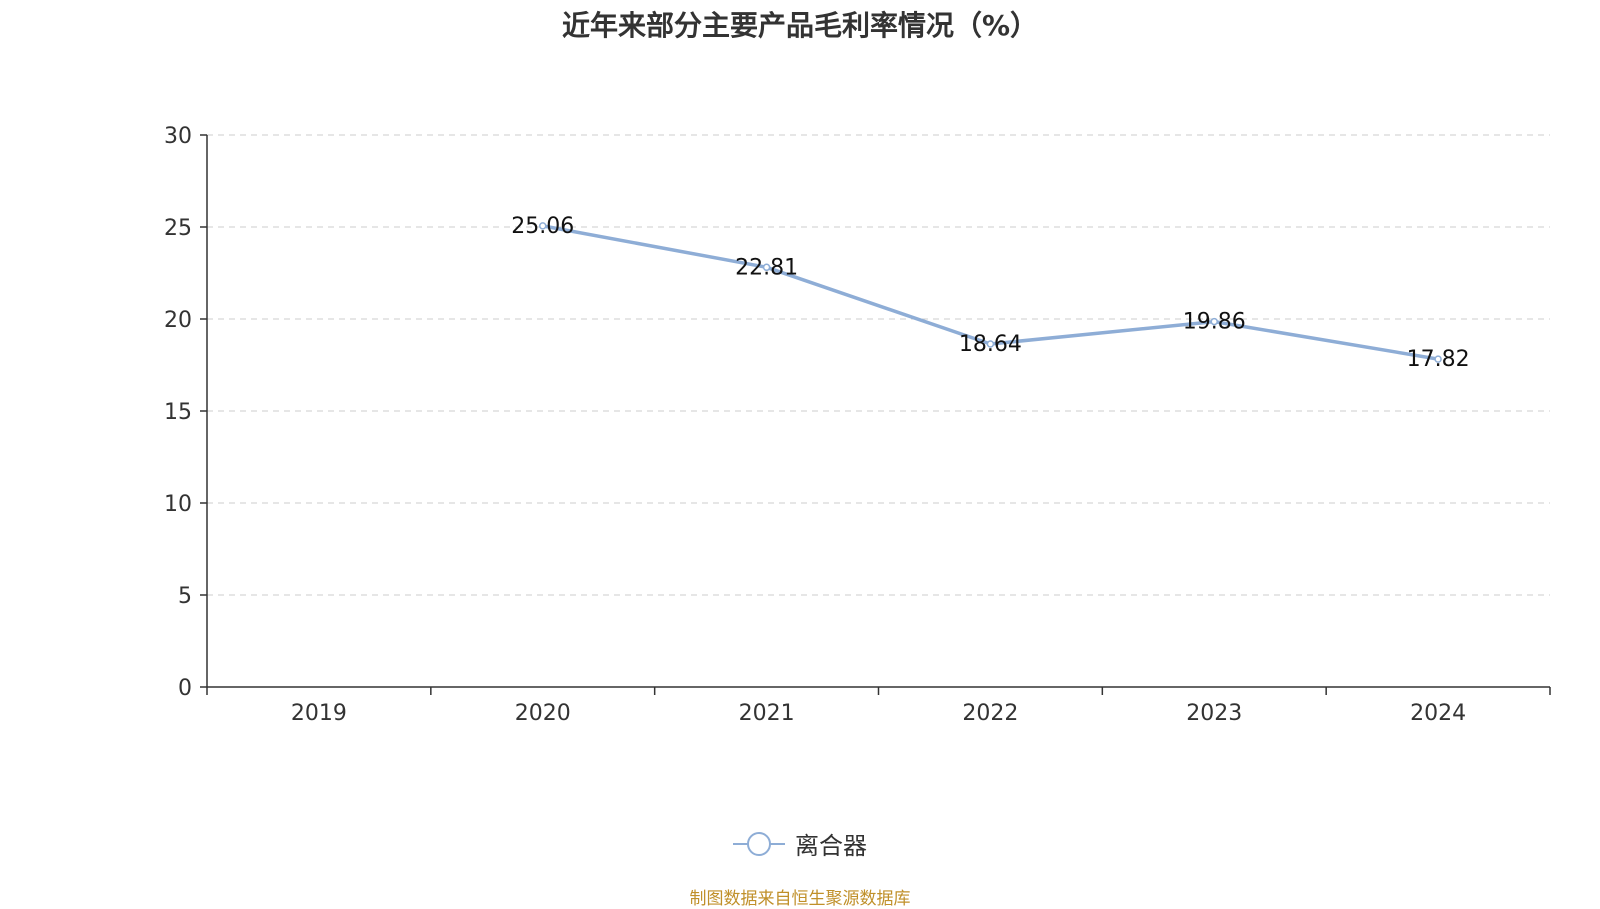 The image size is (1600, 909). I want to click on legend: 离合器, so click(800, 843).